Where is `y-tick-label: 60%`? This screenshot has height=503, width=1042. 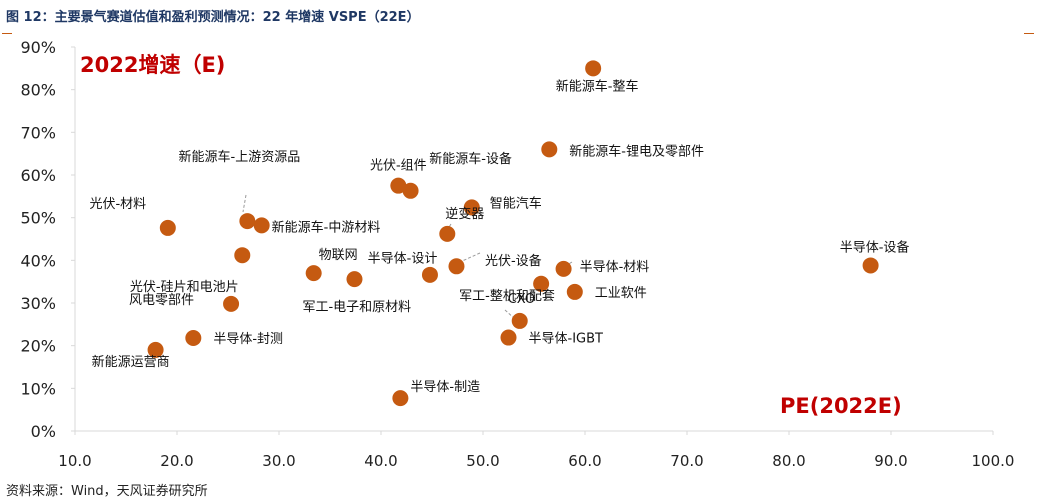 y-tick-label: 60% is located at coordinates (38, 175).